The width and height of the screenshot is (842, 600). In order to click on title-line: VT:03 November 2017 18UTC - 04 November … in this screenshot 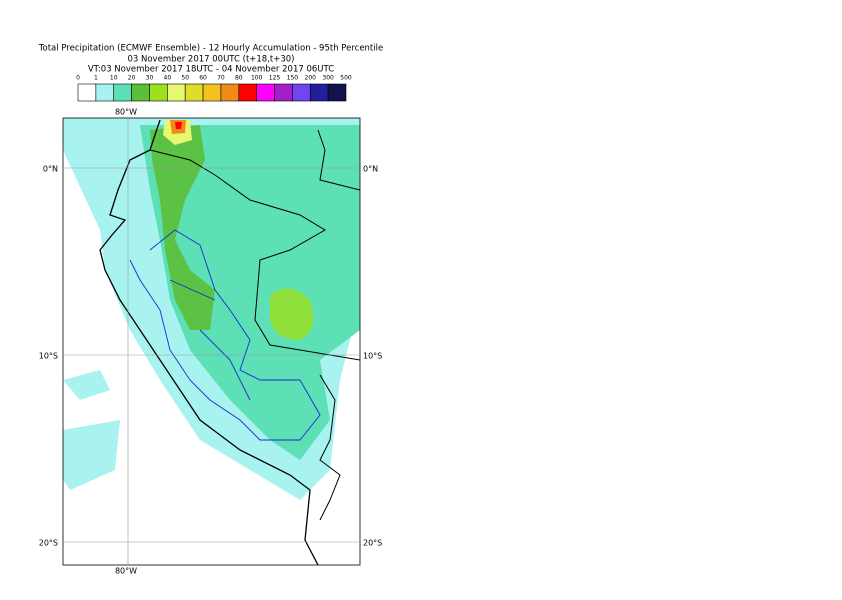, I will do `click(211, 70)`.